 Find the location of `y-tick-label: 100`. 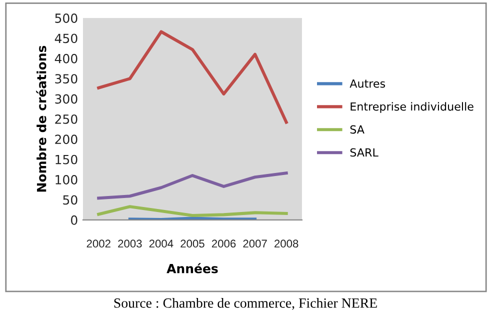

y-tick-label: 100 is located at coordinates (67, 179).